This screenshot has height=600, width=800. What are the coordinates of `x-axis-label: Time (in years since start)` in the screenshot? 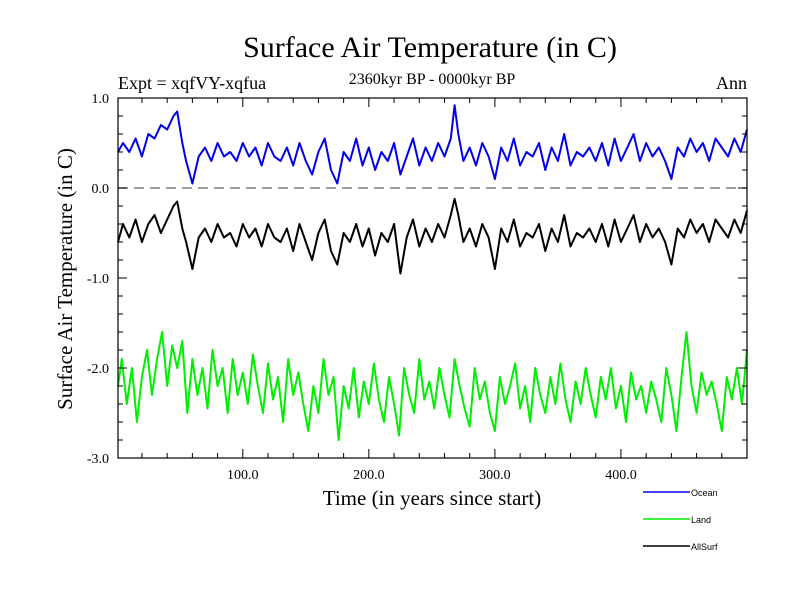 It's located at (432, 498).